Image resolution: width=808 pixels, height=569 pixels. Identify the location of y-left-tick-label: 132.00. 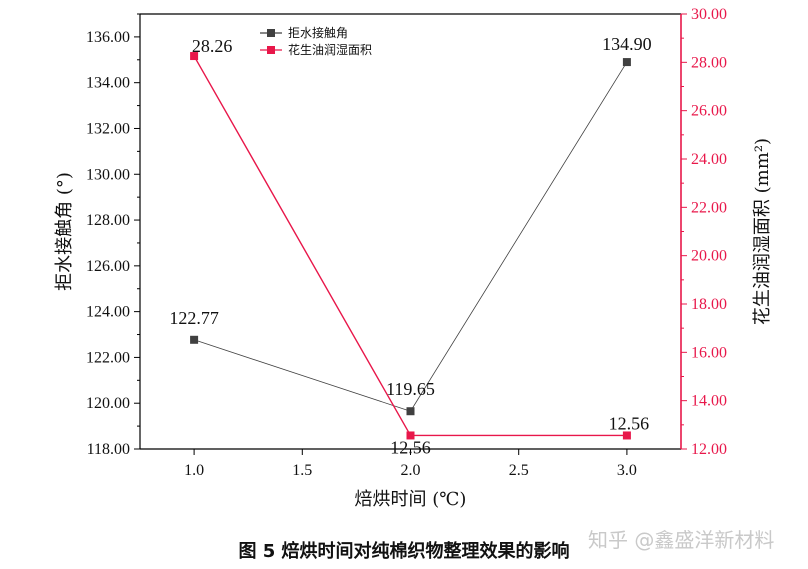
(108, 128).